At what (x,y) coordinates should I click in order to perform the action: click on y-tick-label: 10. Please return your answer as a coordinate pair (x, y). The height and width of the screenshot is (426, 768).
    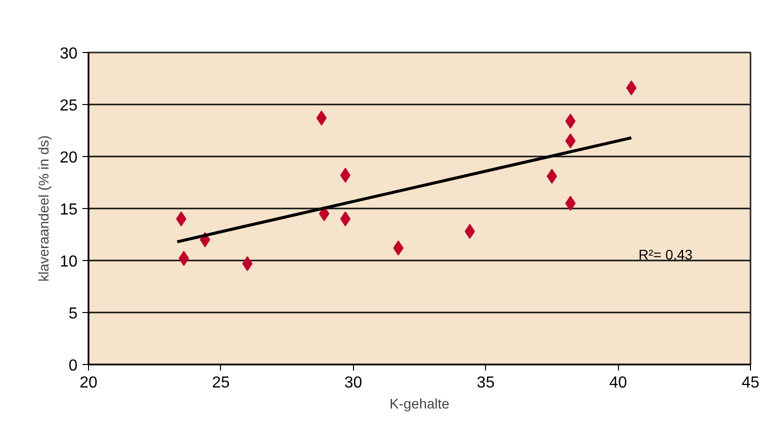
    Looking at the image, I should click on (69, 262).